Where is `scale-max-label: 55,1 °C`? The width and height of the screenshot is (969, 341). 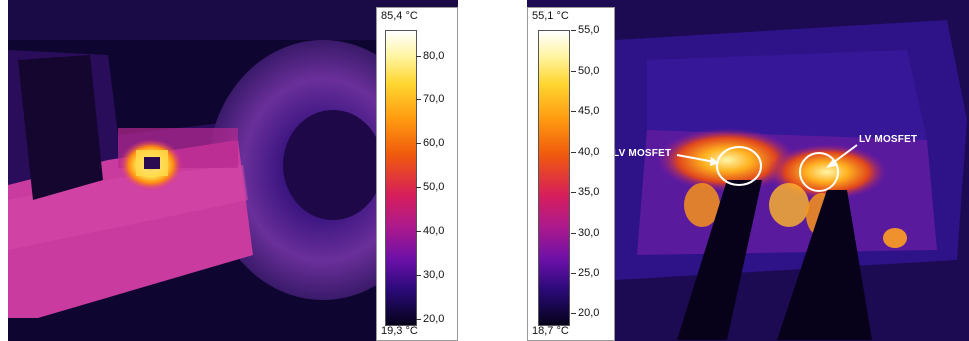 scale-max-label: 55,1 °C is located at coordinates (550, 16).